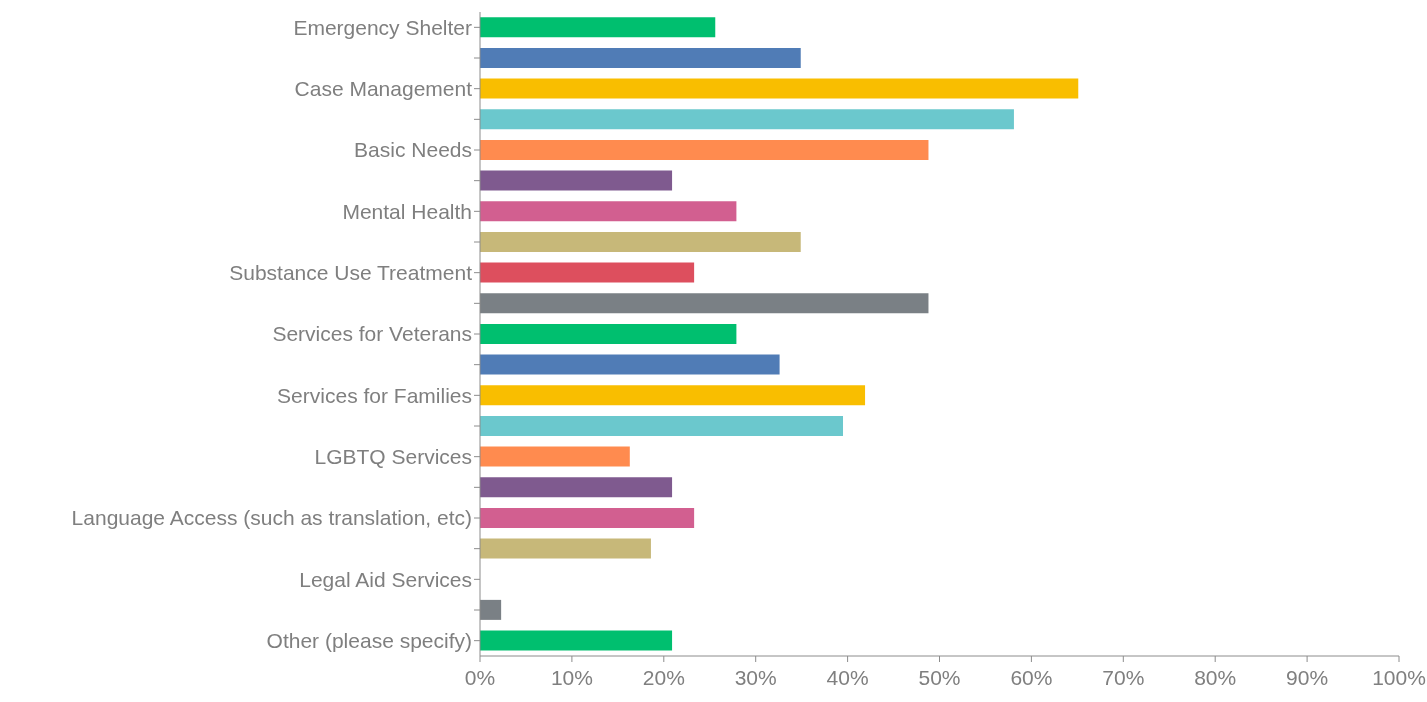 This screenshot has height=702, width=1427. Describe the element at coordinates (407, 211) in the screenshot. I see `y-tick-label: Mental Health` at that location.